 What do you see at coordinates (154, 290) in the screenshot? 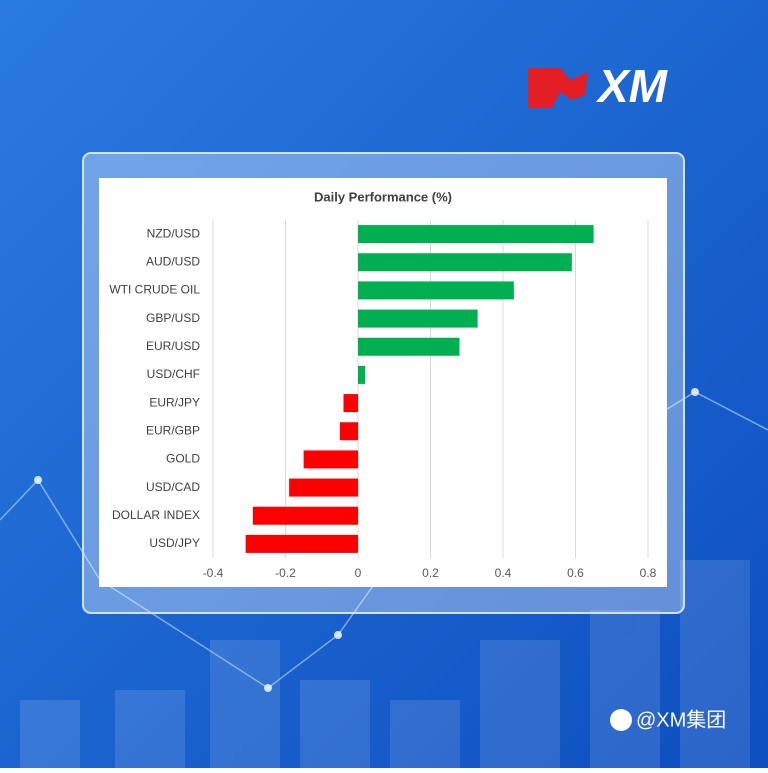
I see `y-tick-label: WTI CRUDE OIL` at bounding box center [154, 290].